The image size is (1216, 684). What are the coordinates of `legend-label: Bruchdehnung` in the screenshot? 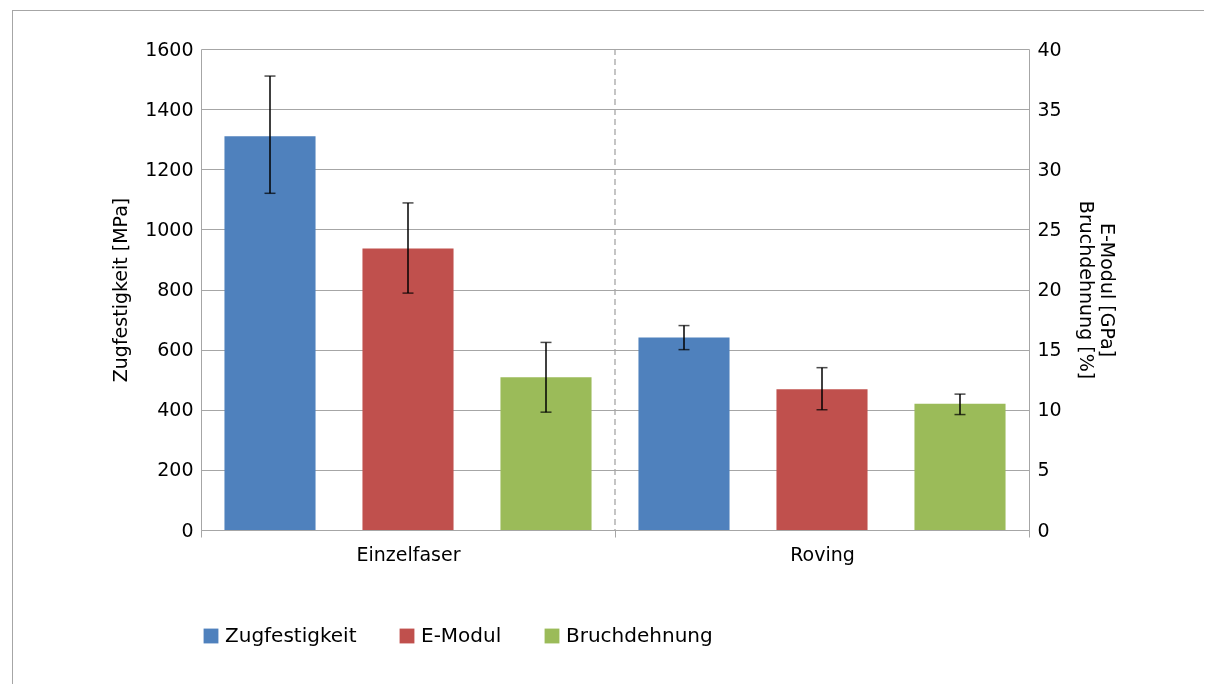 It's located at (639, 635).